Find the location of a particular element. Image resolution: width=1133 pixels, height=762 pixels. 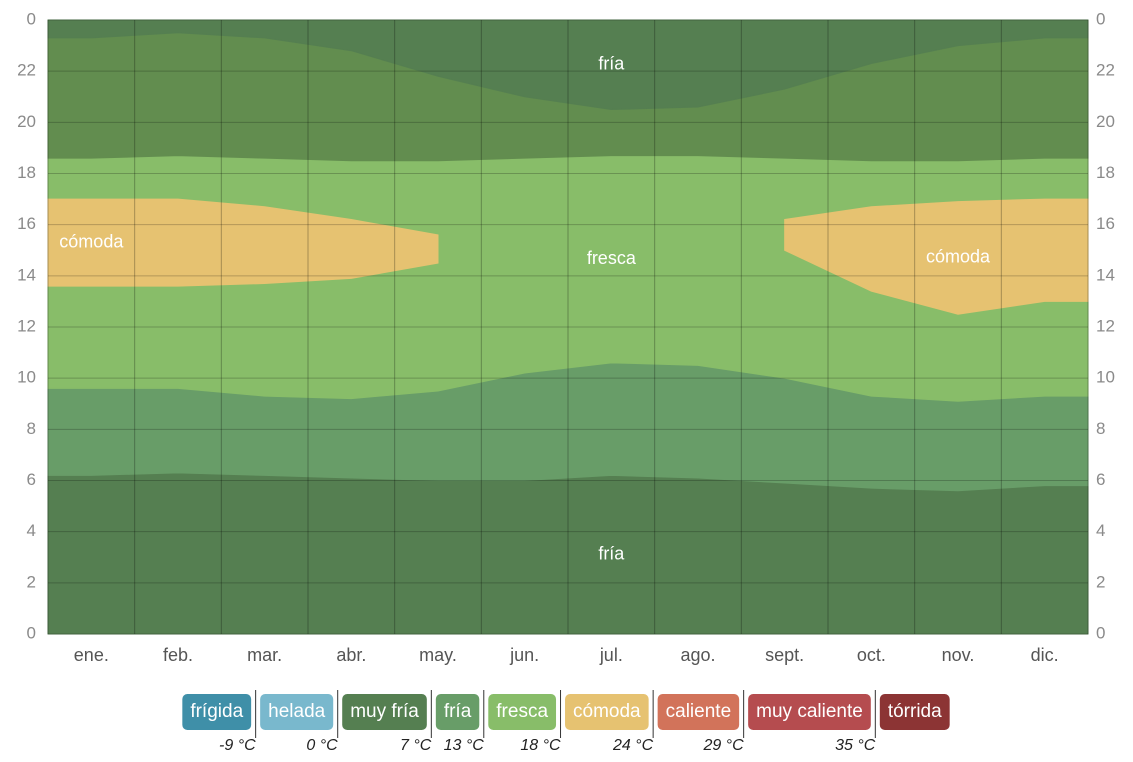

legend-threshold: 13 °C is located at coordinates (464, 745).